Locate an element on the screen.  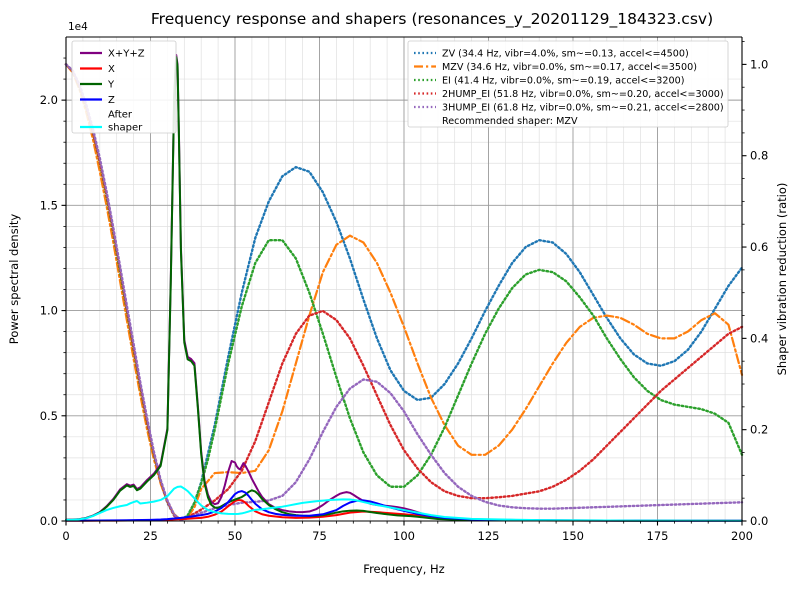
recommended-shaper-label: Recommended shaper: MZV is located at coordinates (510, 121).